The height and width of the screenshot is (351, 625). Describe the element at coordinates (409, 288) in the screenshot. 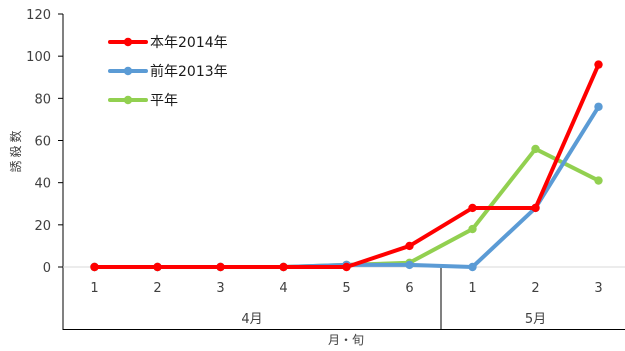

I see `x-tick-label: 6` at that location.